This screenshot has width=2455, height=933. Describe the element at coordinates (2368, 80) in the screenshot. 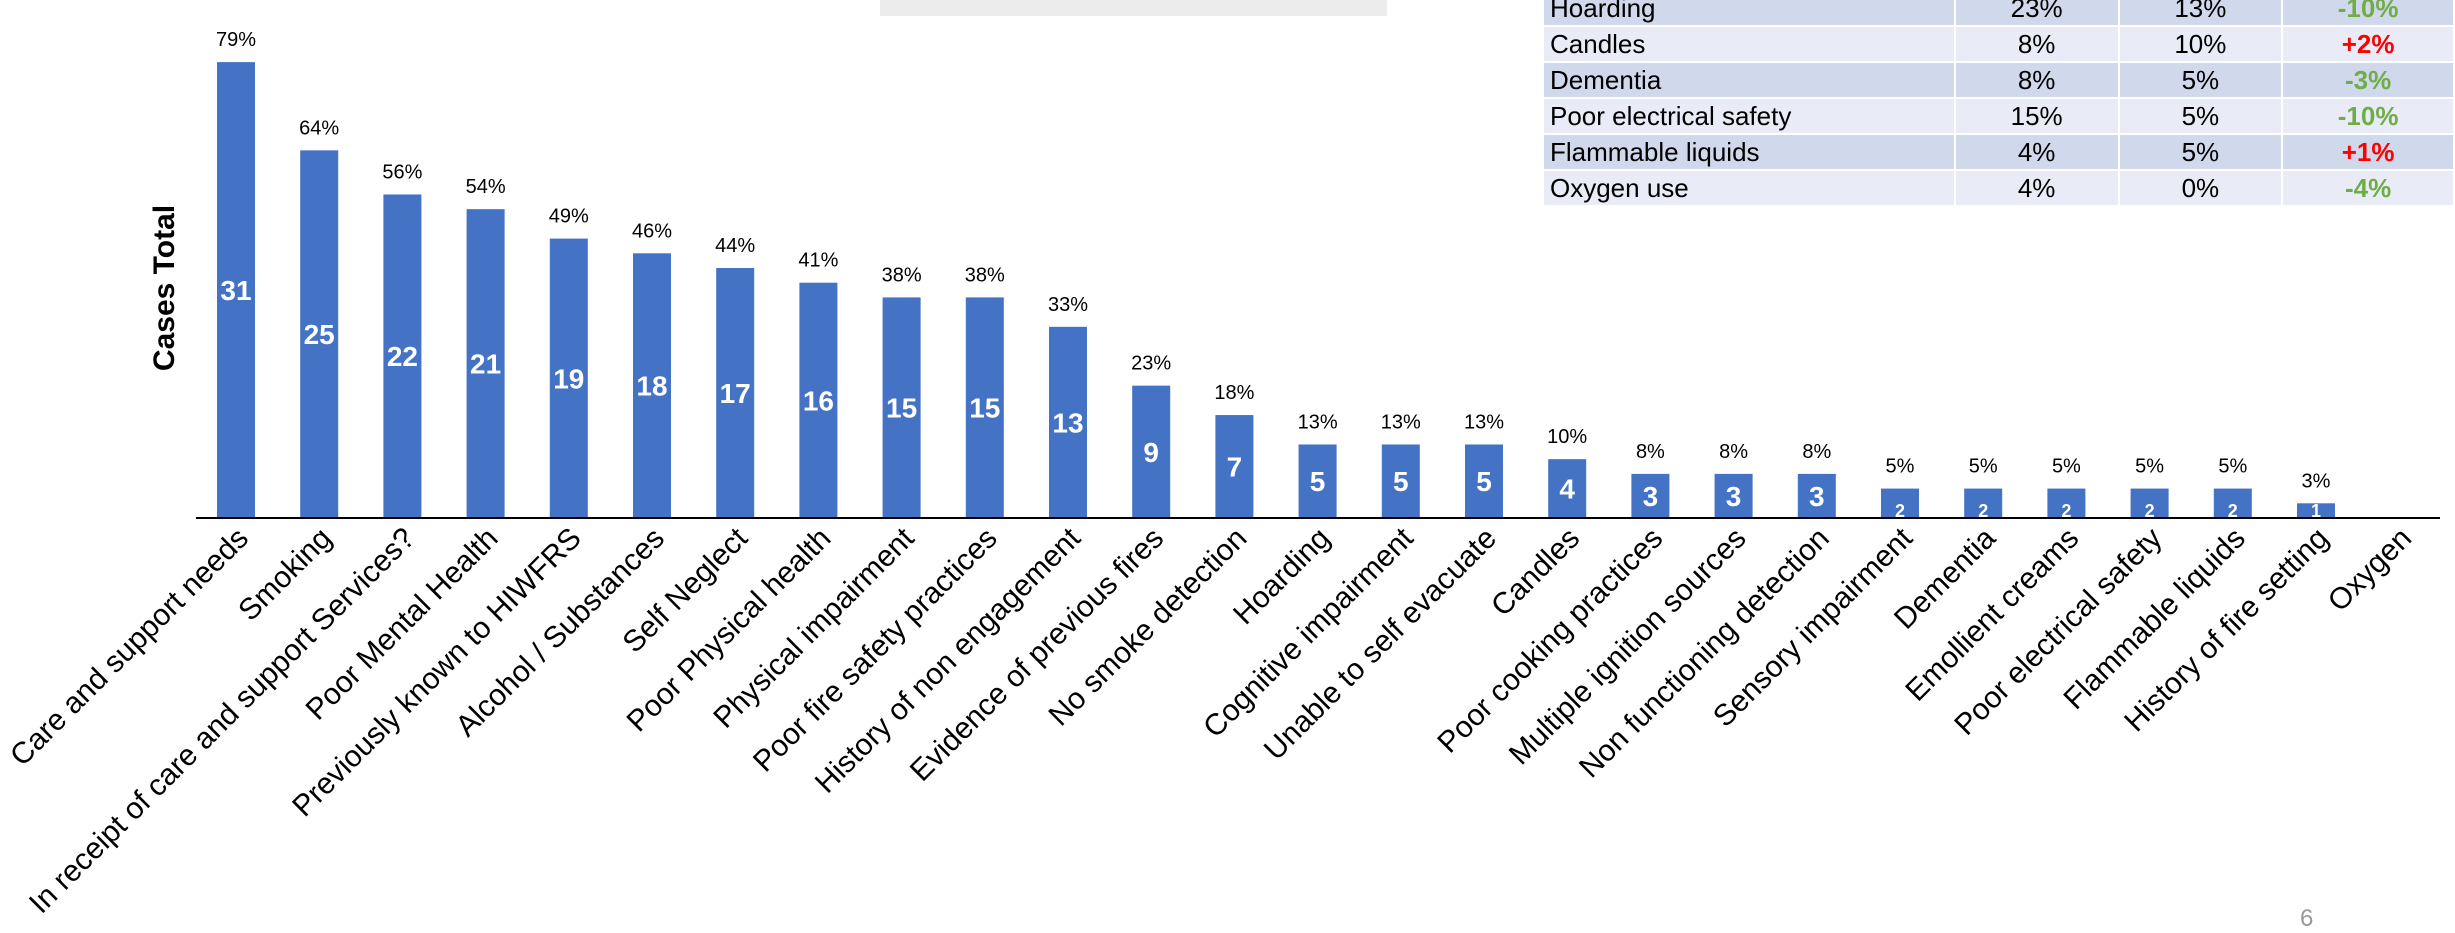

I see `table-cell-change: -3%` at that location.